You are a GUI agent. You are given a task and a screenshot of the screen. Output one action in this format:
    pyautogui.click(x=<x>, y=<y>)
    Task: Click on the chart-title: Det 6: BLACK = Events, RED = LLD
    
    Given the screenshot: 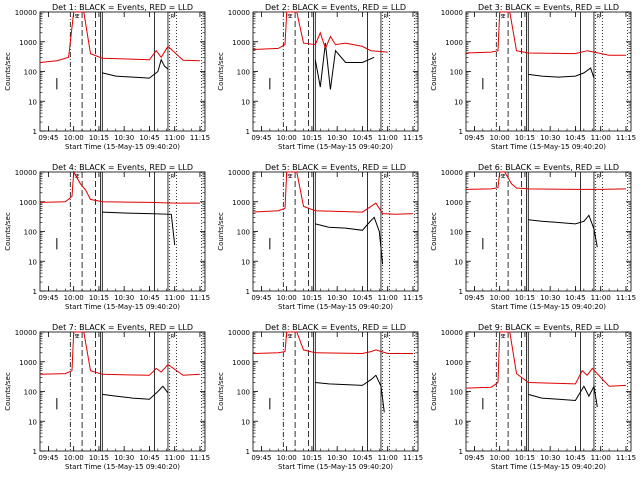 What is the action you would take?
    pyautogui.click(x=548, y=167)
    